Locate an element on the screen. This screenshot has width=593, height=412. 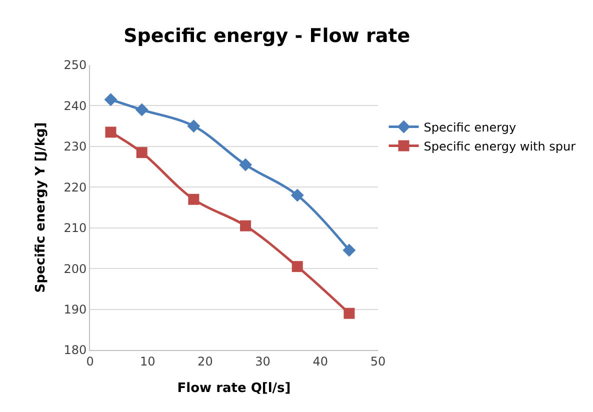
legend-label: Specific energy is located at coordinates (470, 127).